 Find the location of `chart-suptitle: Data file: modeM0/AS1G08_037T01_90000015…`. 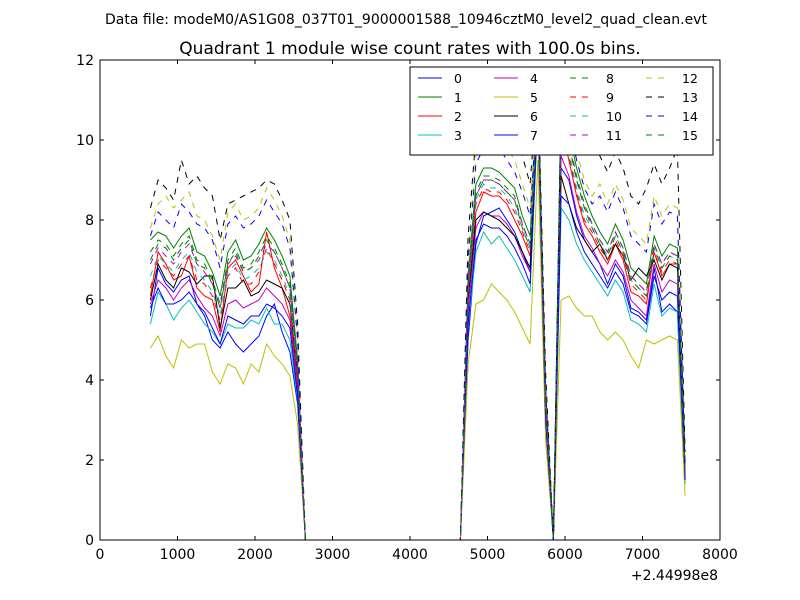

chart-suptitle: Data file: modeM0/AS1G08_037T01_90000015… is located at coordinates (406, 20).